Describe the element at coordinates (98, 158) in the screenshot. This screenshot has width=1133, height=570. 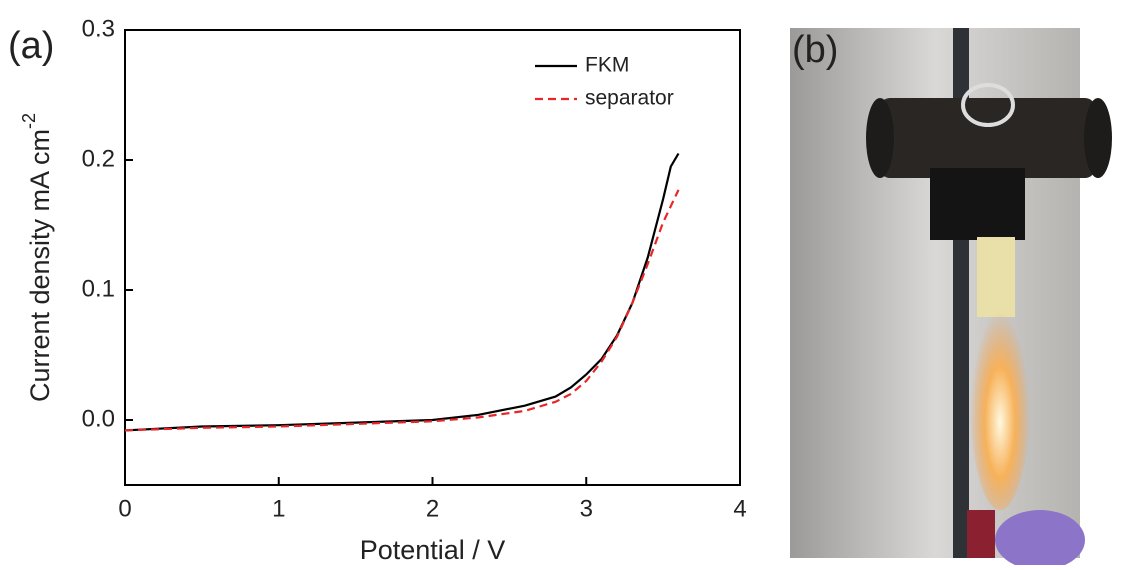
I see `y-tick-label: 0.2` at that location.